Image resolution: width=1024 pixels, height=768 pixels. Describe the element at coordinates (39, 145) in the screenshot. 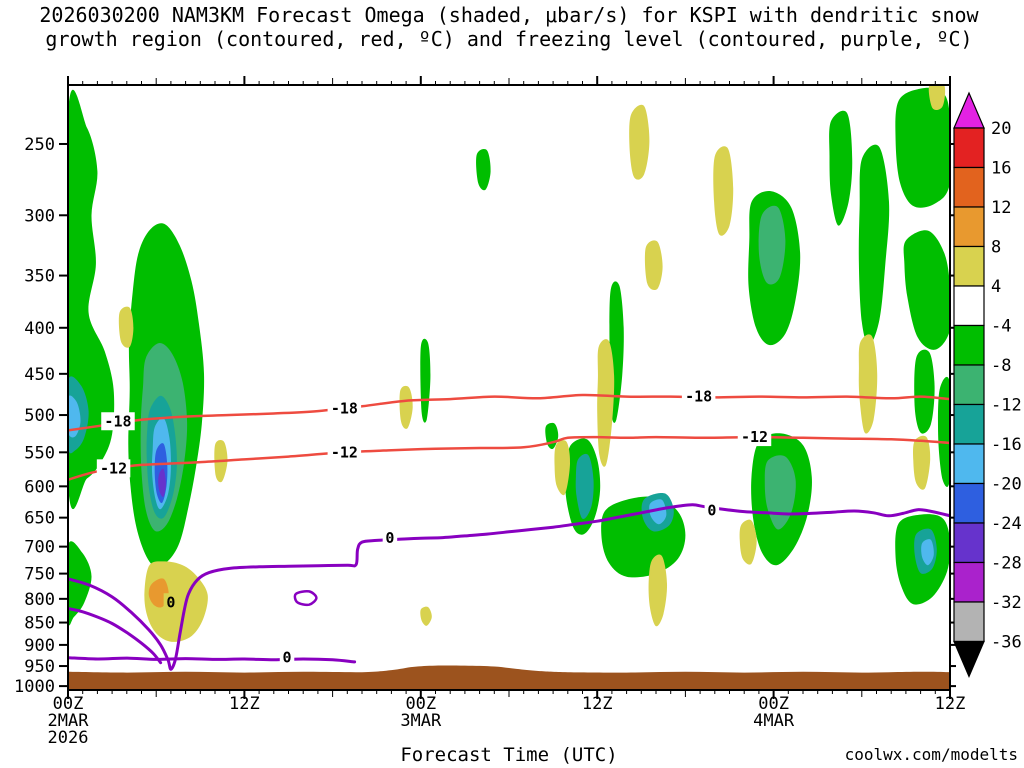

I see `y-axis-label: 250` at that location.